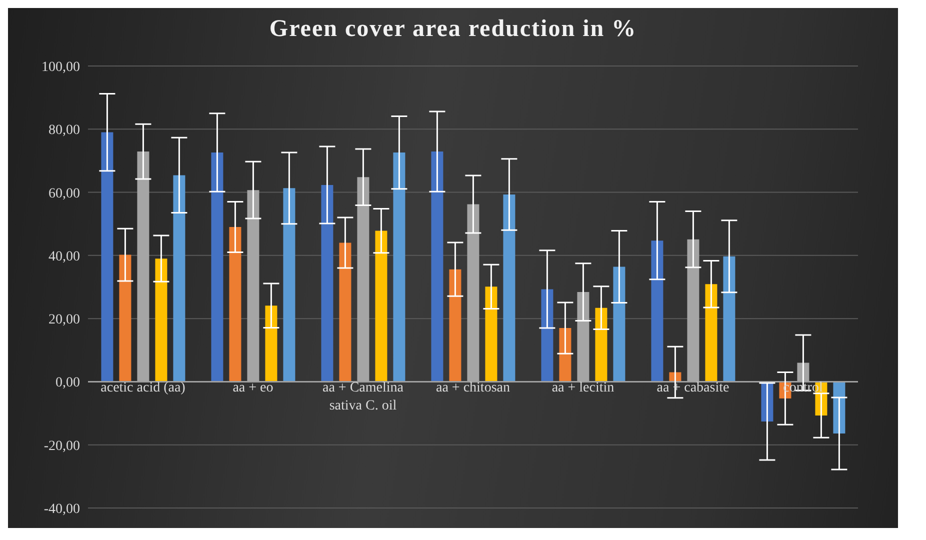  I want to click on x-tick-label: aa + chitosan, so click(473, 388).